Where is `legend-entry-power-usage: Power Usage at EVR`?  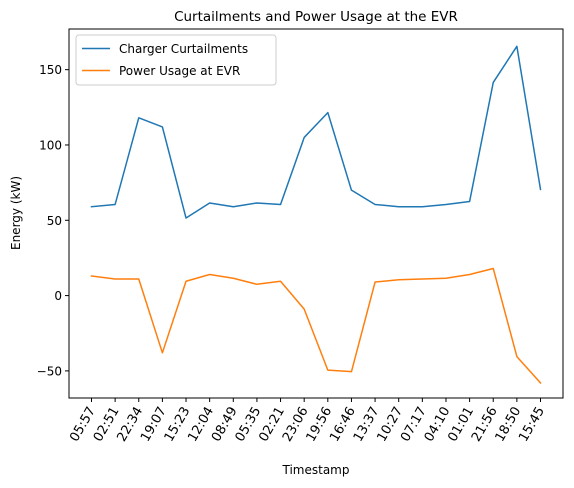 legend-entry-power-usage: Power Usage at EVR is located at coordinates (179, 71).